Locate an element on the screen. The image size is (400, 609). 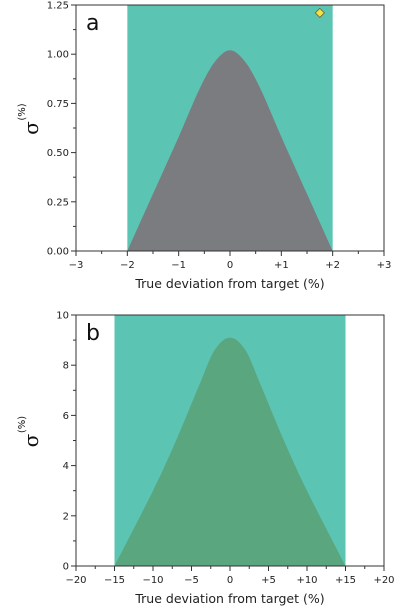
x-tick-label: −10 is located at coordinates (152, 580).